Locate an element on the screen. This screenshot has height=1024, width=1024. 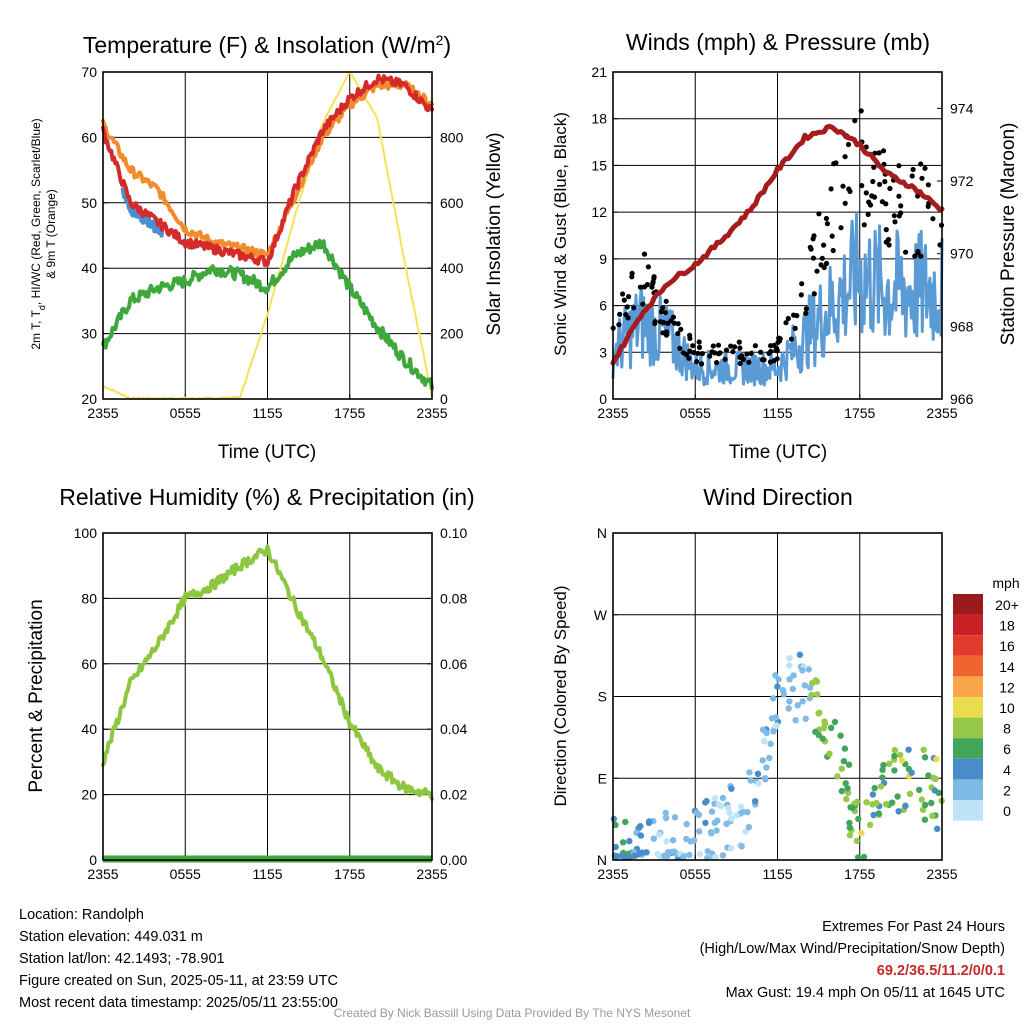
temp-ytick-label: 40 is located at coordinates (89, 268).